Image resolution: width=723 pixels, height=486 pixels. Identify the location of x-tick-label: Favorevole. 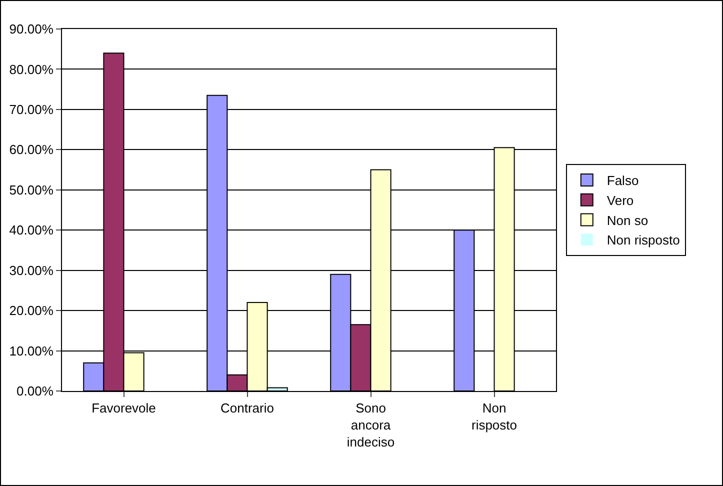
(124, 408).